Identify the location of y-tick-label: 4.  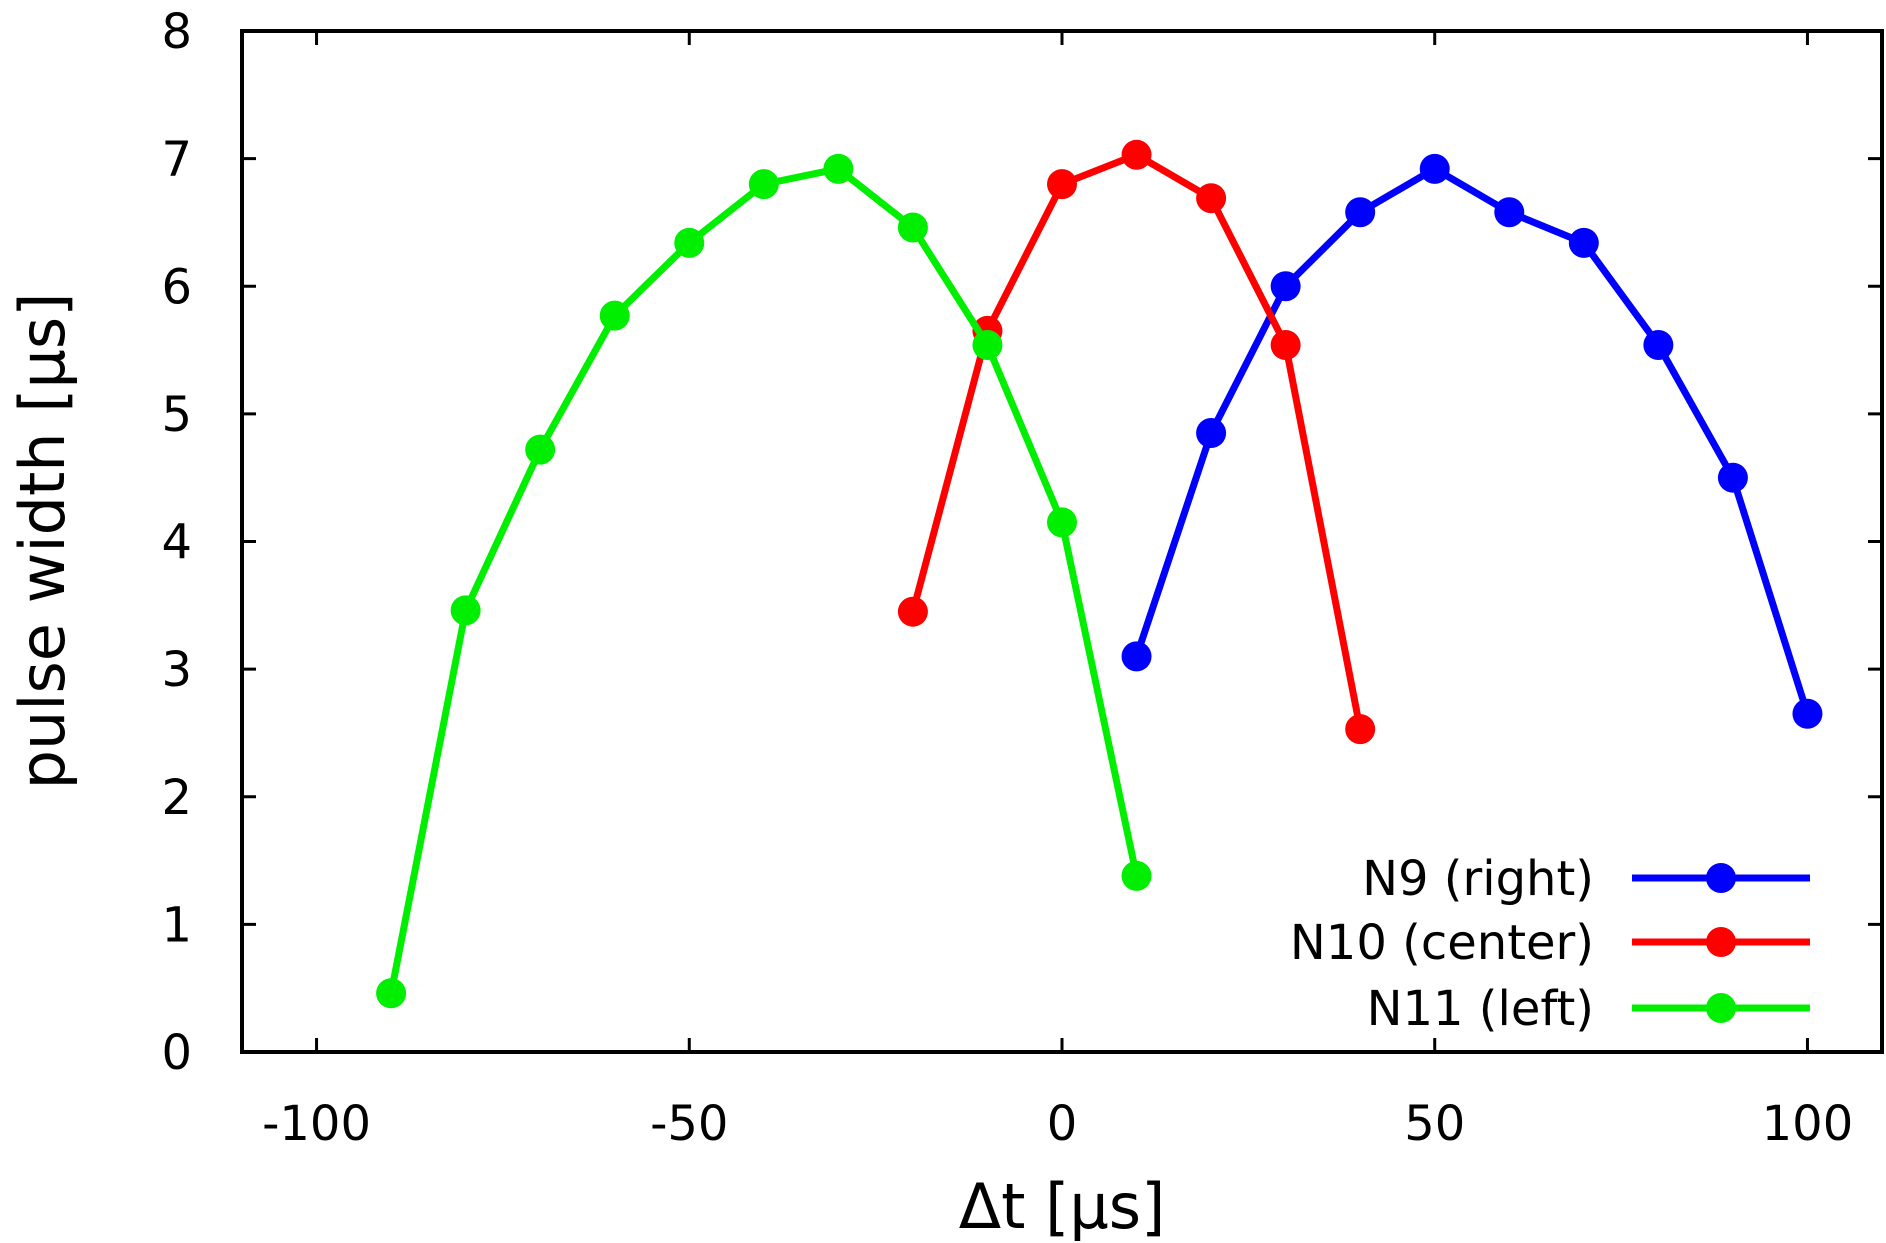
(176, 543).